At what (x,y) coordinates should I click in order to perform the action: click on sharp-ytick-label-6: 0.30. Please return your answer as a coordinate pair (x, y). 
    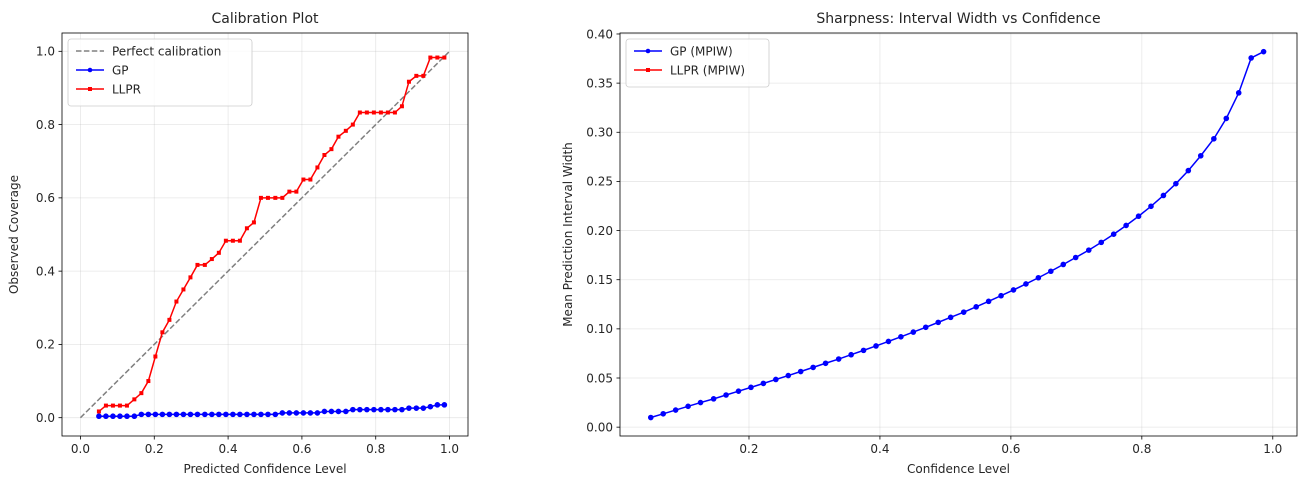
    Looking at the image, I should click on (599, 133).